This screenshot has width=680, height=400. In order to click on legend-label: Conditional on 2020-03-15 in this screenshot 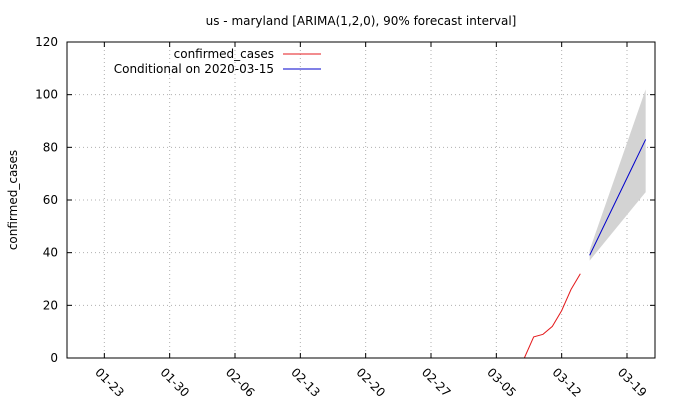, I will do `click(194, 69)`.